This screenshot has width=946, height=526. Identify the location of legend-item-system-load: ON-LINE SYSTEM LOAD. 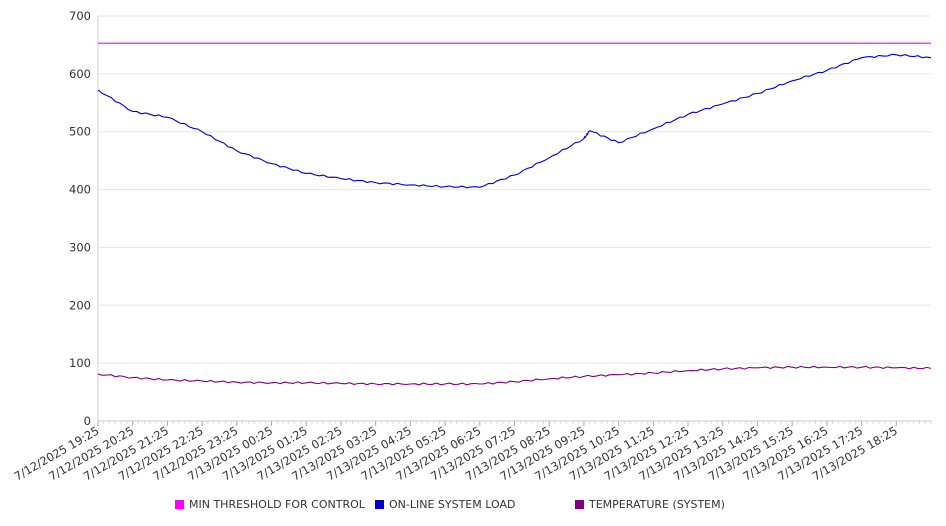
(445, 504).